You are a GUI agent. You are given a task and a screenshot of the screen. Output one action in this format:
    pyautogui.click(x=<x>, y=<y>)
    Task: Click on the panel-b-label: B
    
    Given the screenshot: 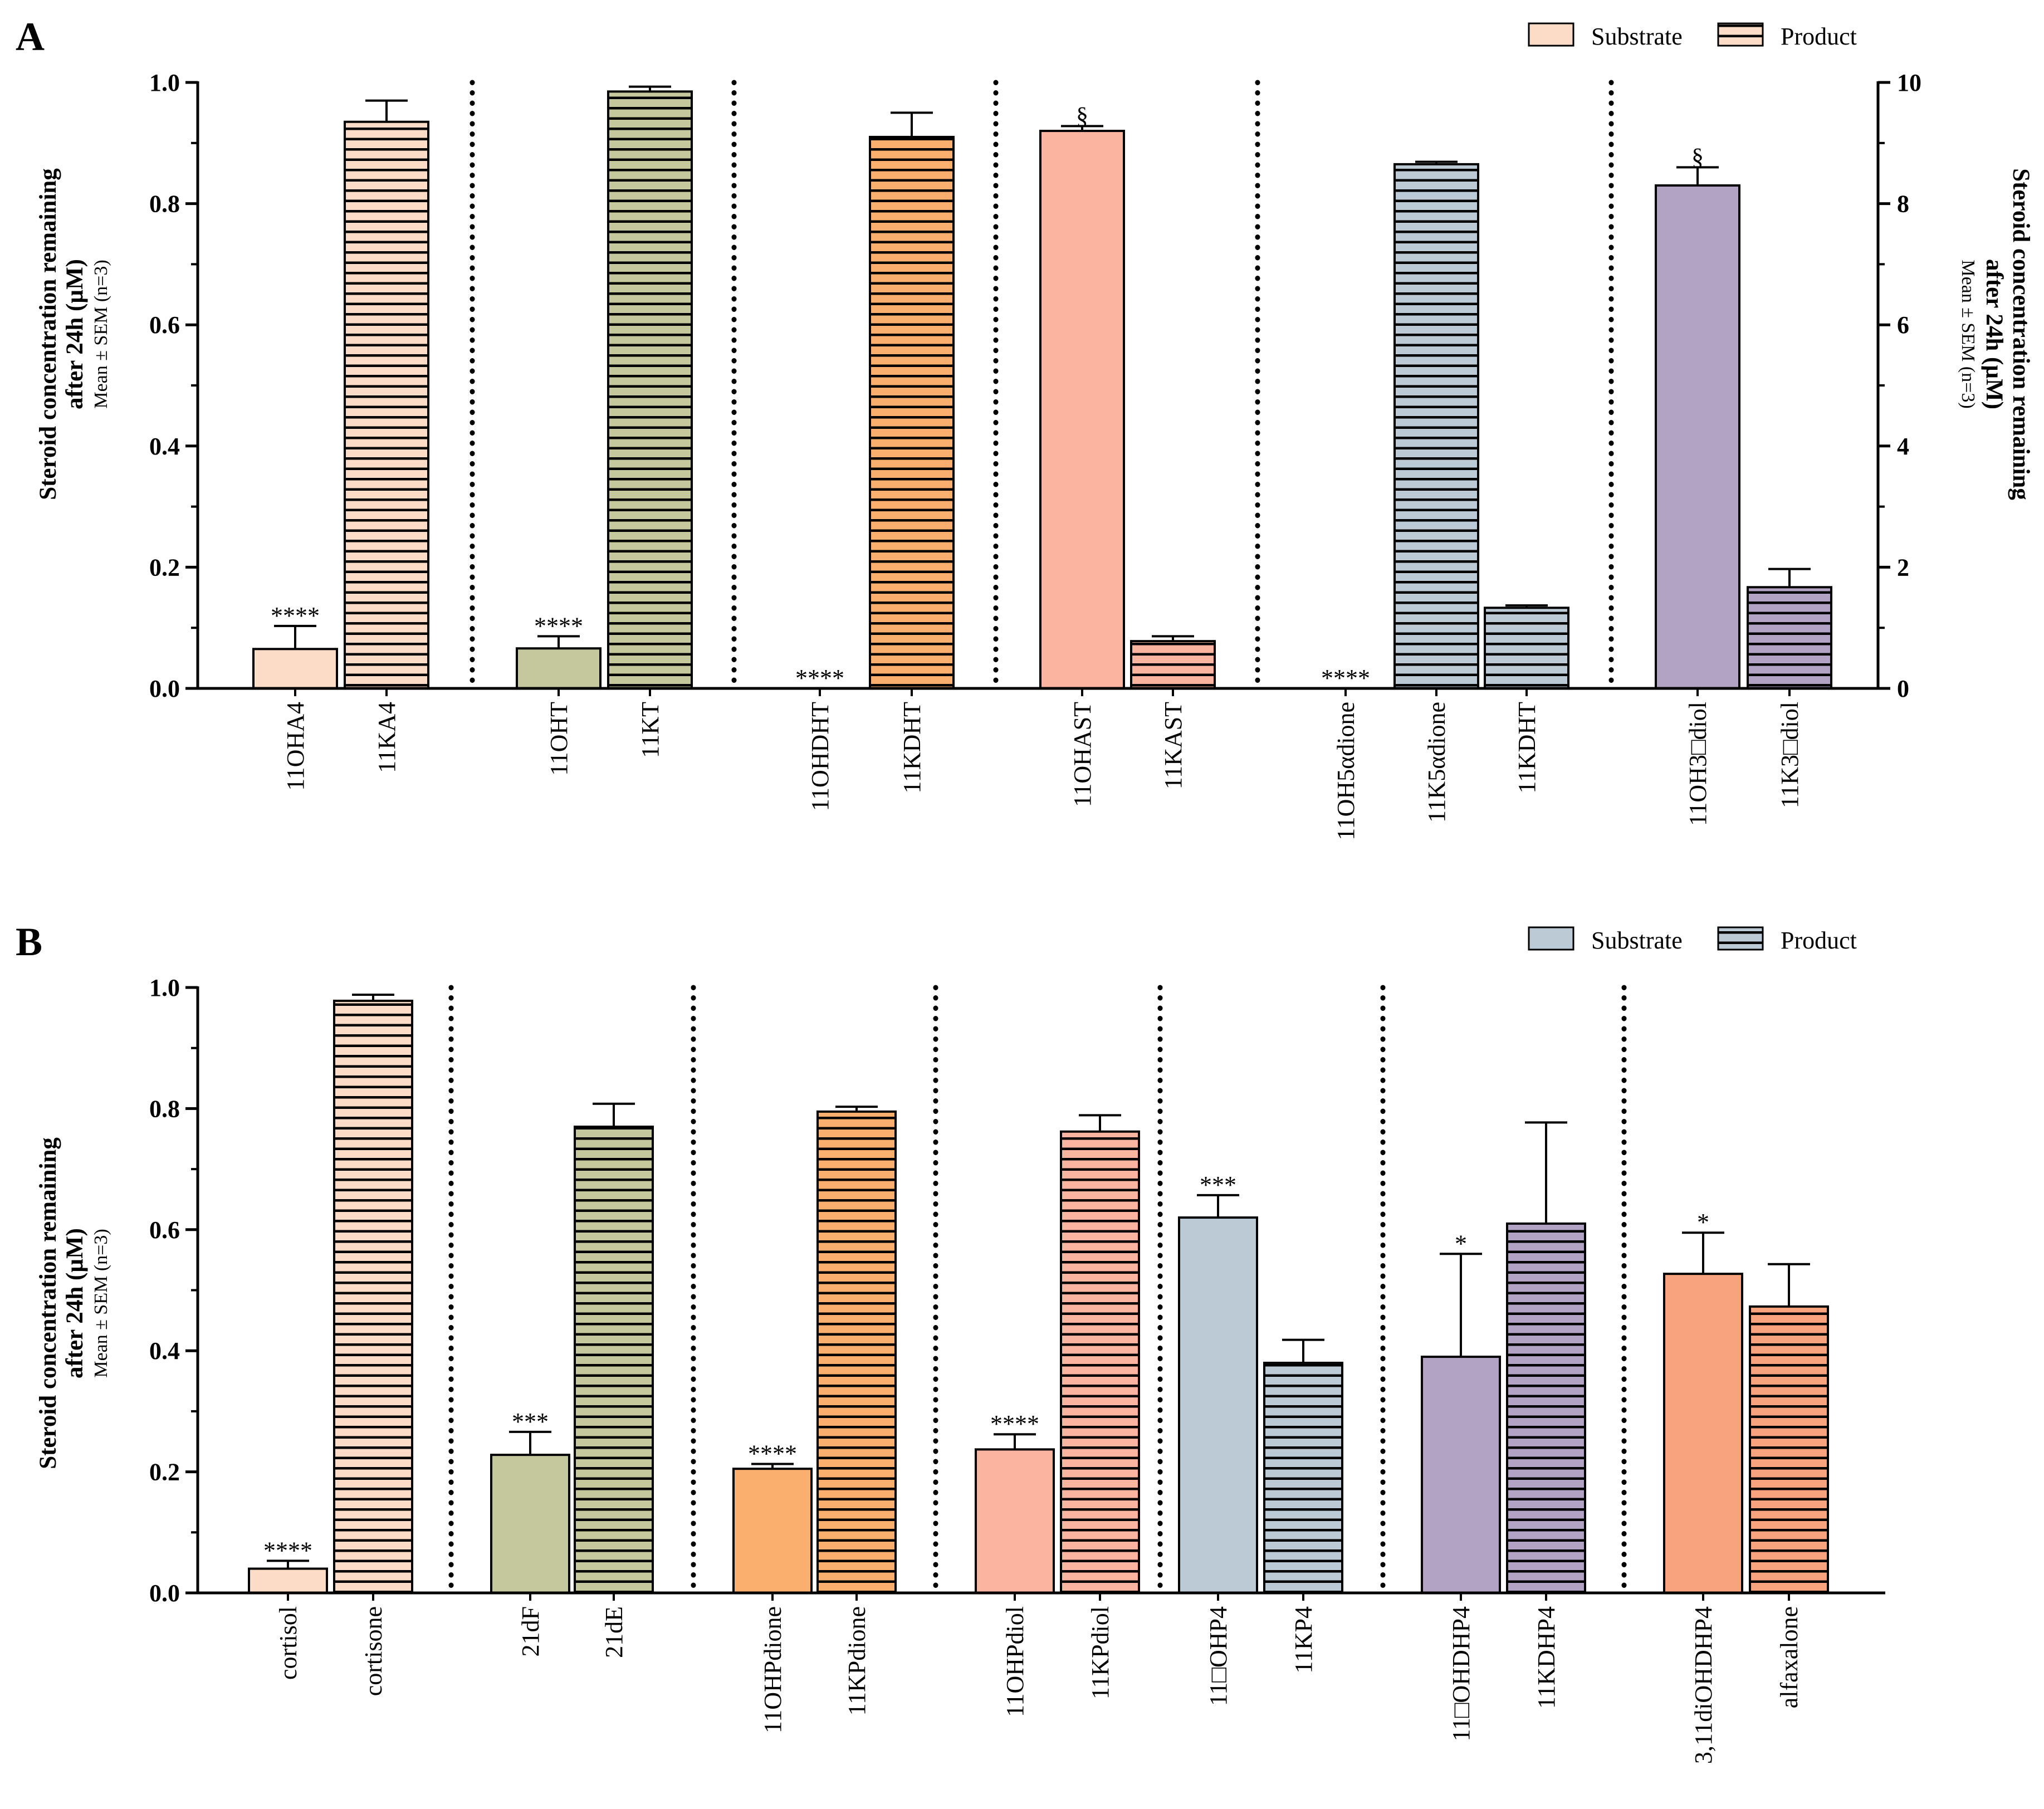 What is the action you would take?
    pyautogui.click(x=29, y=942)
    